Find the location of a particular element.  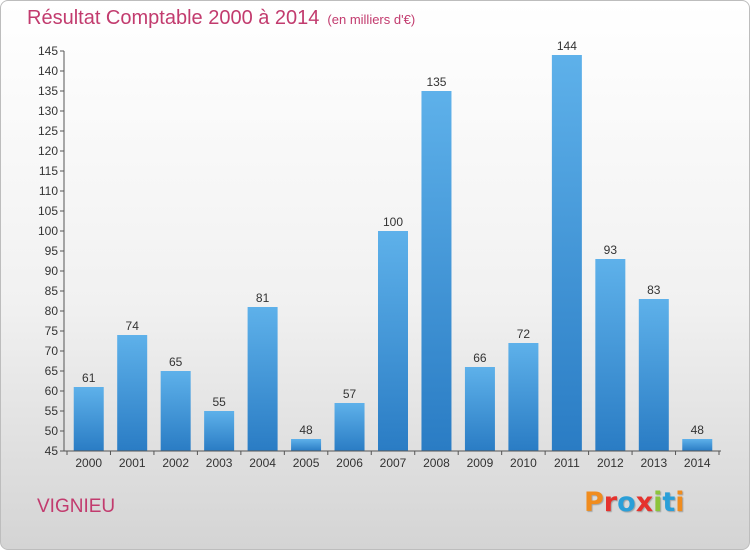

bar-2003 is located at coordinates (219, 431).